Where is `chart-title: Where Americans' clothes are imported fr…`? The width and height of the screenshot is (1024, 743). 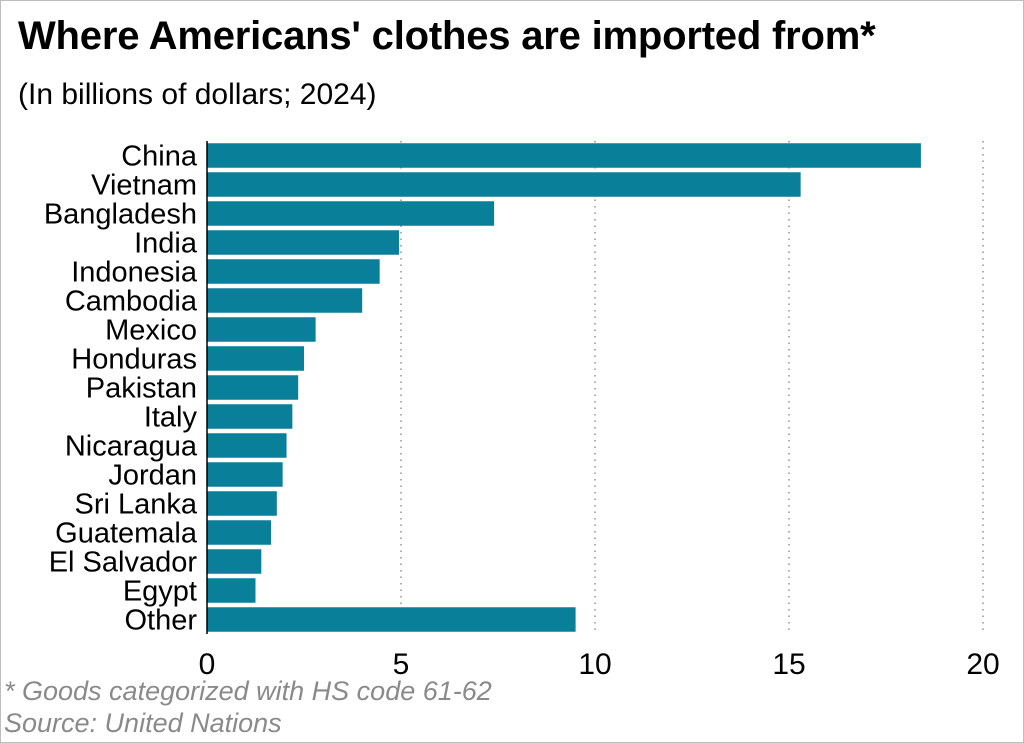
chart-title: Where Americans' clothes are imported fr… is located at coordinates (447, 36).